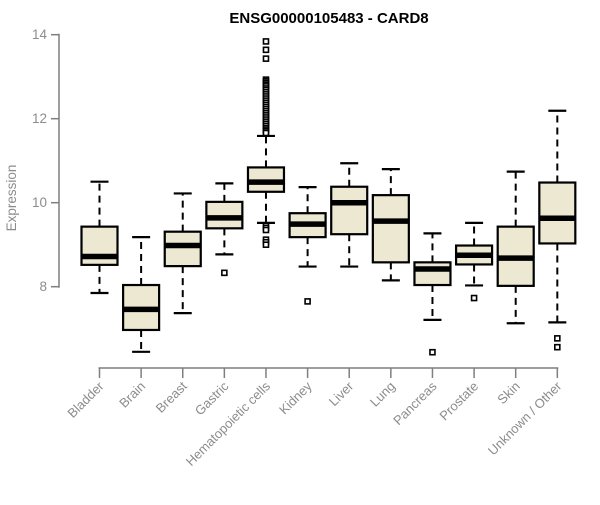  I want to click on box-group-prostate, so click(474, 261).